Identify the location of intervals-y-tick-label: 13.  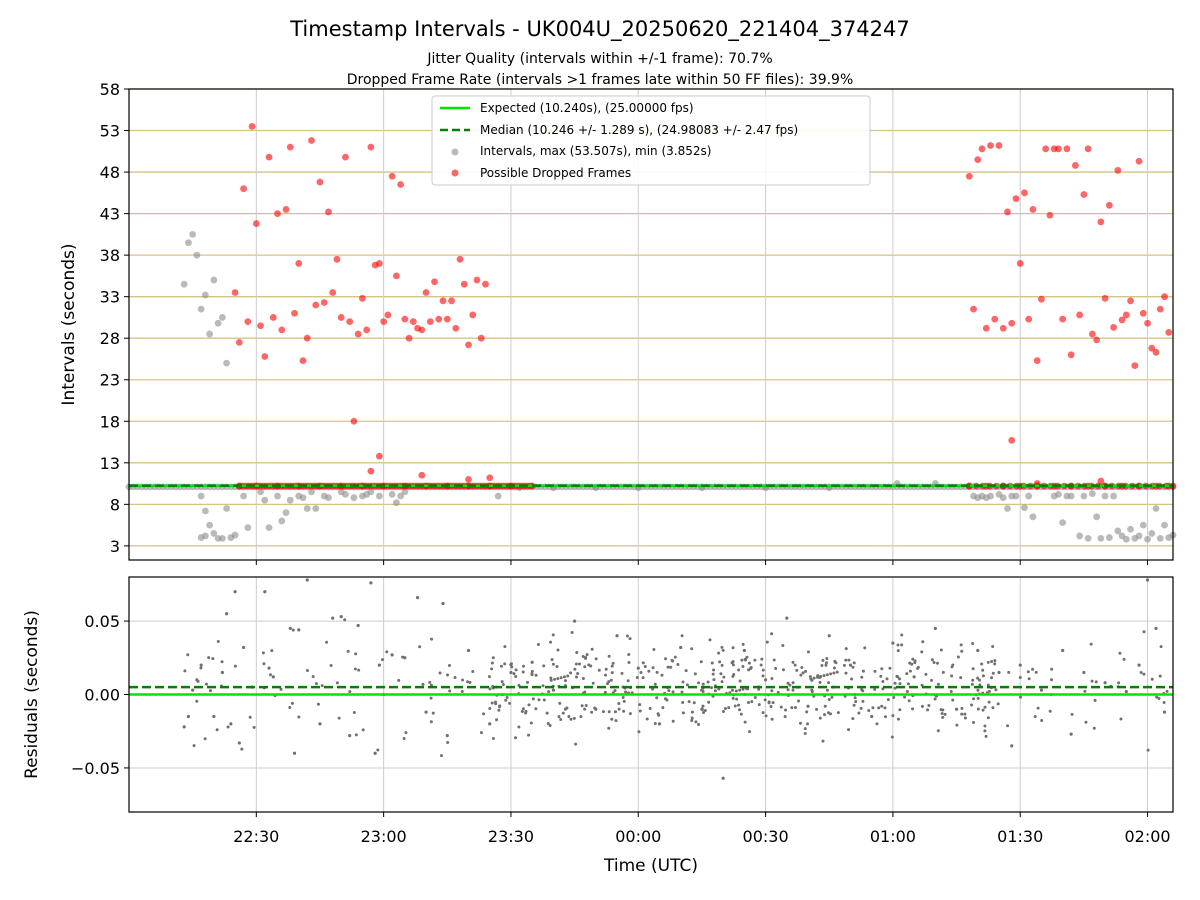
(110, 463).